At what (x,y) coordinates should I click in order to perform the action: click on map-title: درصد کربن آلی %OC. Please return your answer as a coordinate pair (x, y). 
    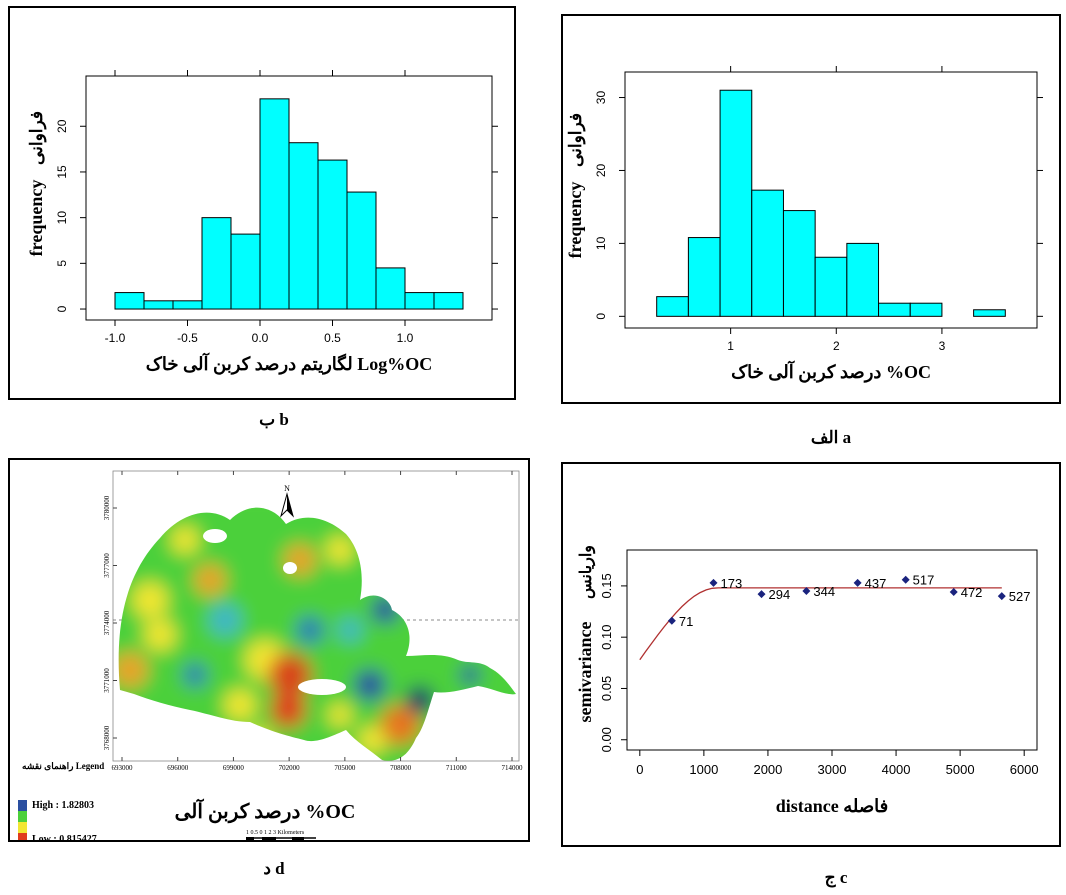
    Looking at the image, I should click on (265, 811).